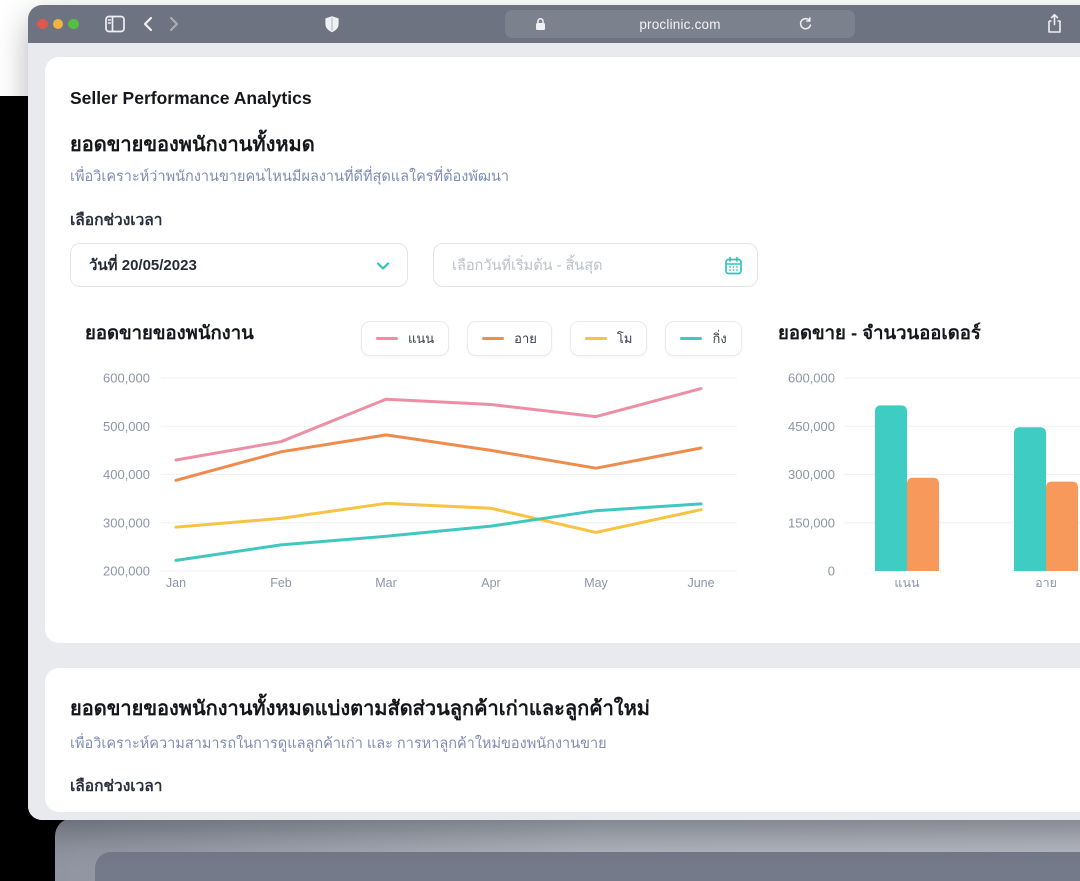 The height and width of the screenshot is (881, 1080). I want to click on chevron-right-icon, so click(173, 24).